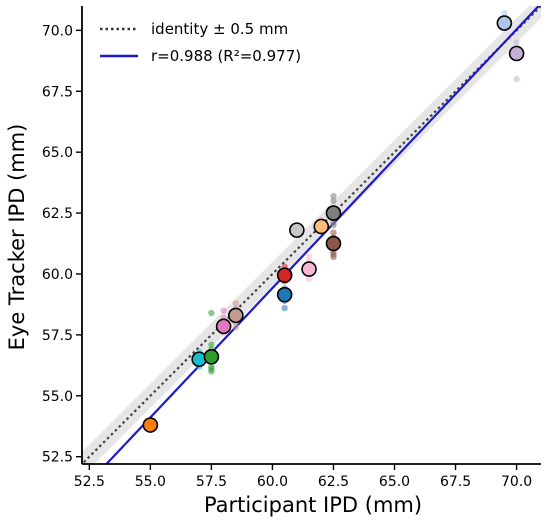 This screenshot has width=550, height=523. Describe the element at coordinates (272, 482) in the screenshot. I see `x-tick-label-3: 60.0` at that location.